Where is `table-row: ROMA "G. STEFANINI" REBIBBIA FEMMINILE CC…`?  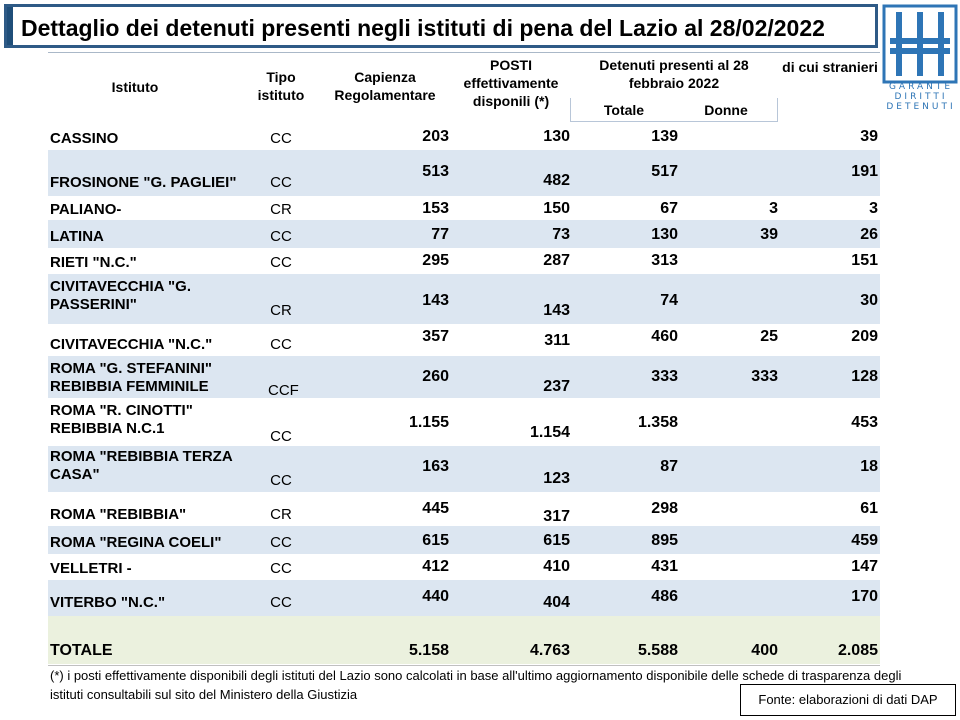 table-row: ROMA "G. STEFANINI" REBIBBIA FEMMINILE CC… is located at coordinates (464, 377).